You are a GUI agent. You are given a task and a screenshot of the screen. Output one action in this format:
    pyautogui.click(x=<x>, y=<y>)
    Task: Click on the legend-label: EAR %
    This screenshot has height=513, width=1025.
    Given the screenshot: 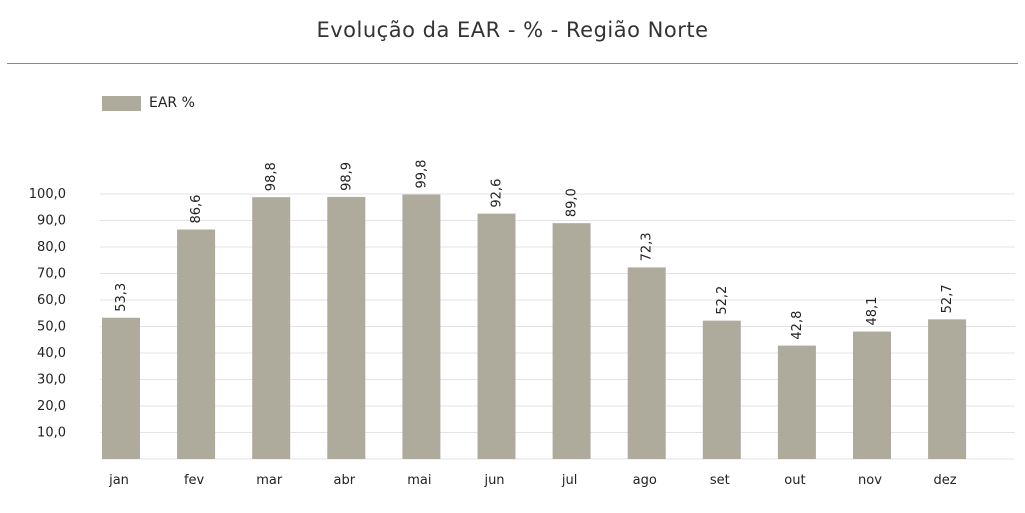 What is the action you would take?
    pyautogui.click(x=172, y=103)
    